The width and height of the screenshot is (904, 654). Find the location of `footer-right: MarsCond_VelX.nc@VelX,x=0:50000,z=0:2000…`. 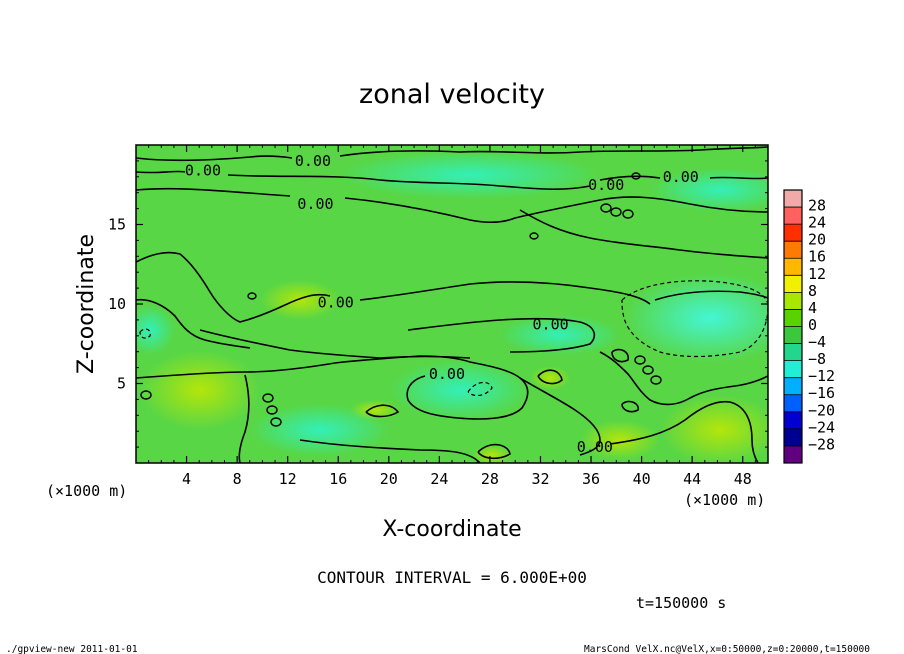

footer-right: MarsCond_VelX.nc@VelX,x=0:50000,z=0:2000… is located at coordinates (727, 649).